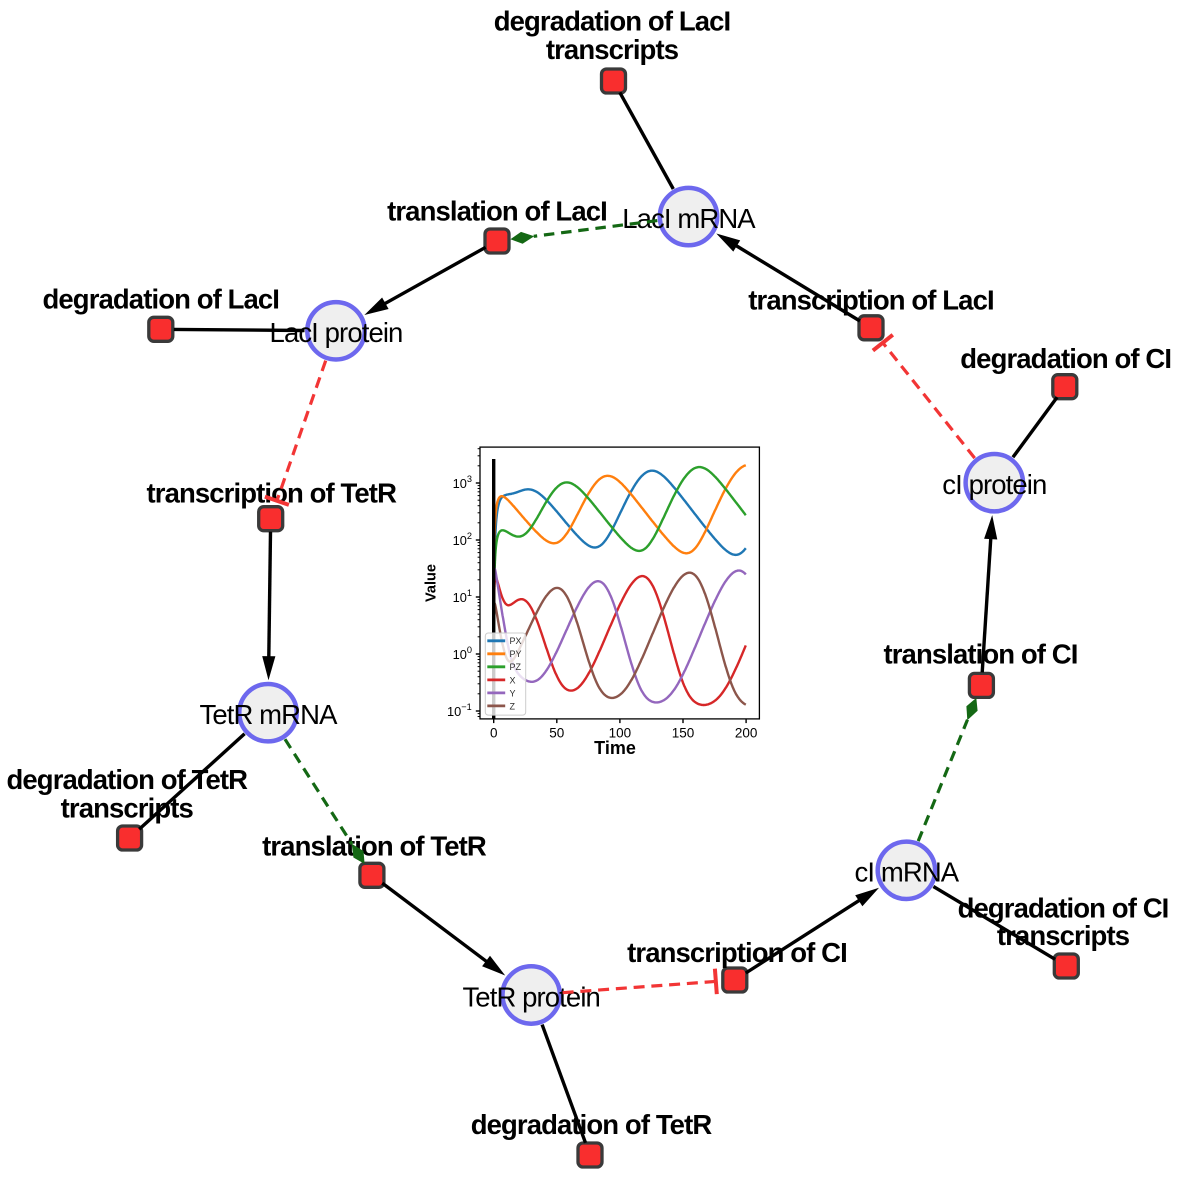  I want to click on svg-text: PZ, so click(516, 667).